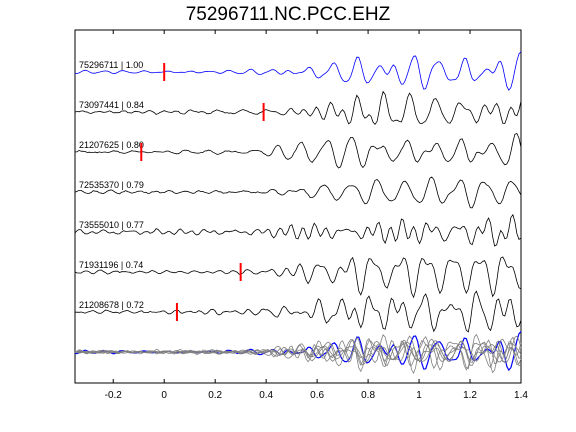  Describe the element at coordinates (317, 395) in the screenshot. I see `x-tick-label: 0.6` at that location.